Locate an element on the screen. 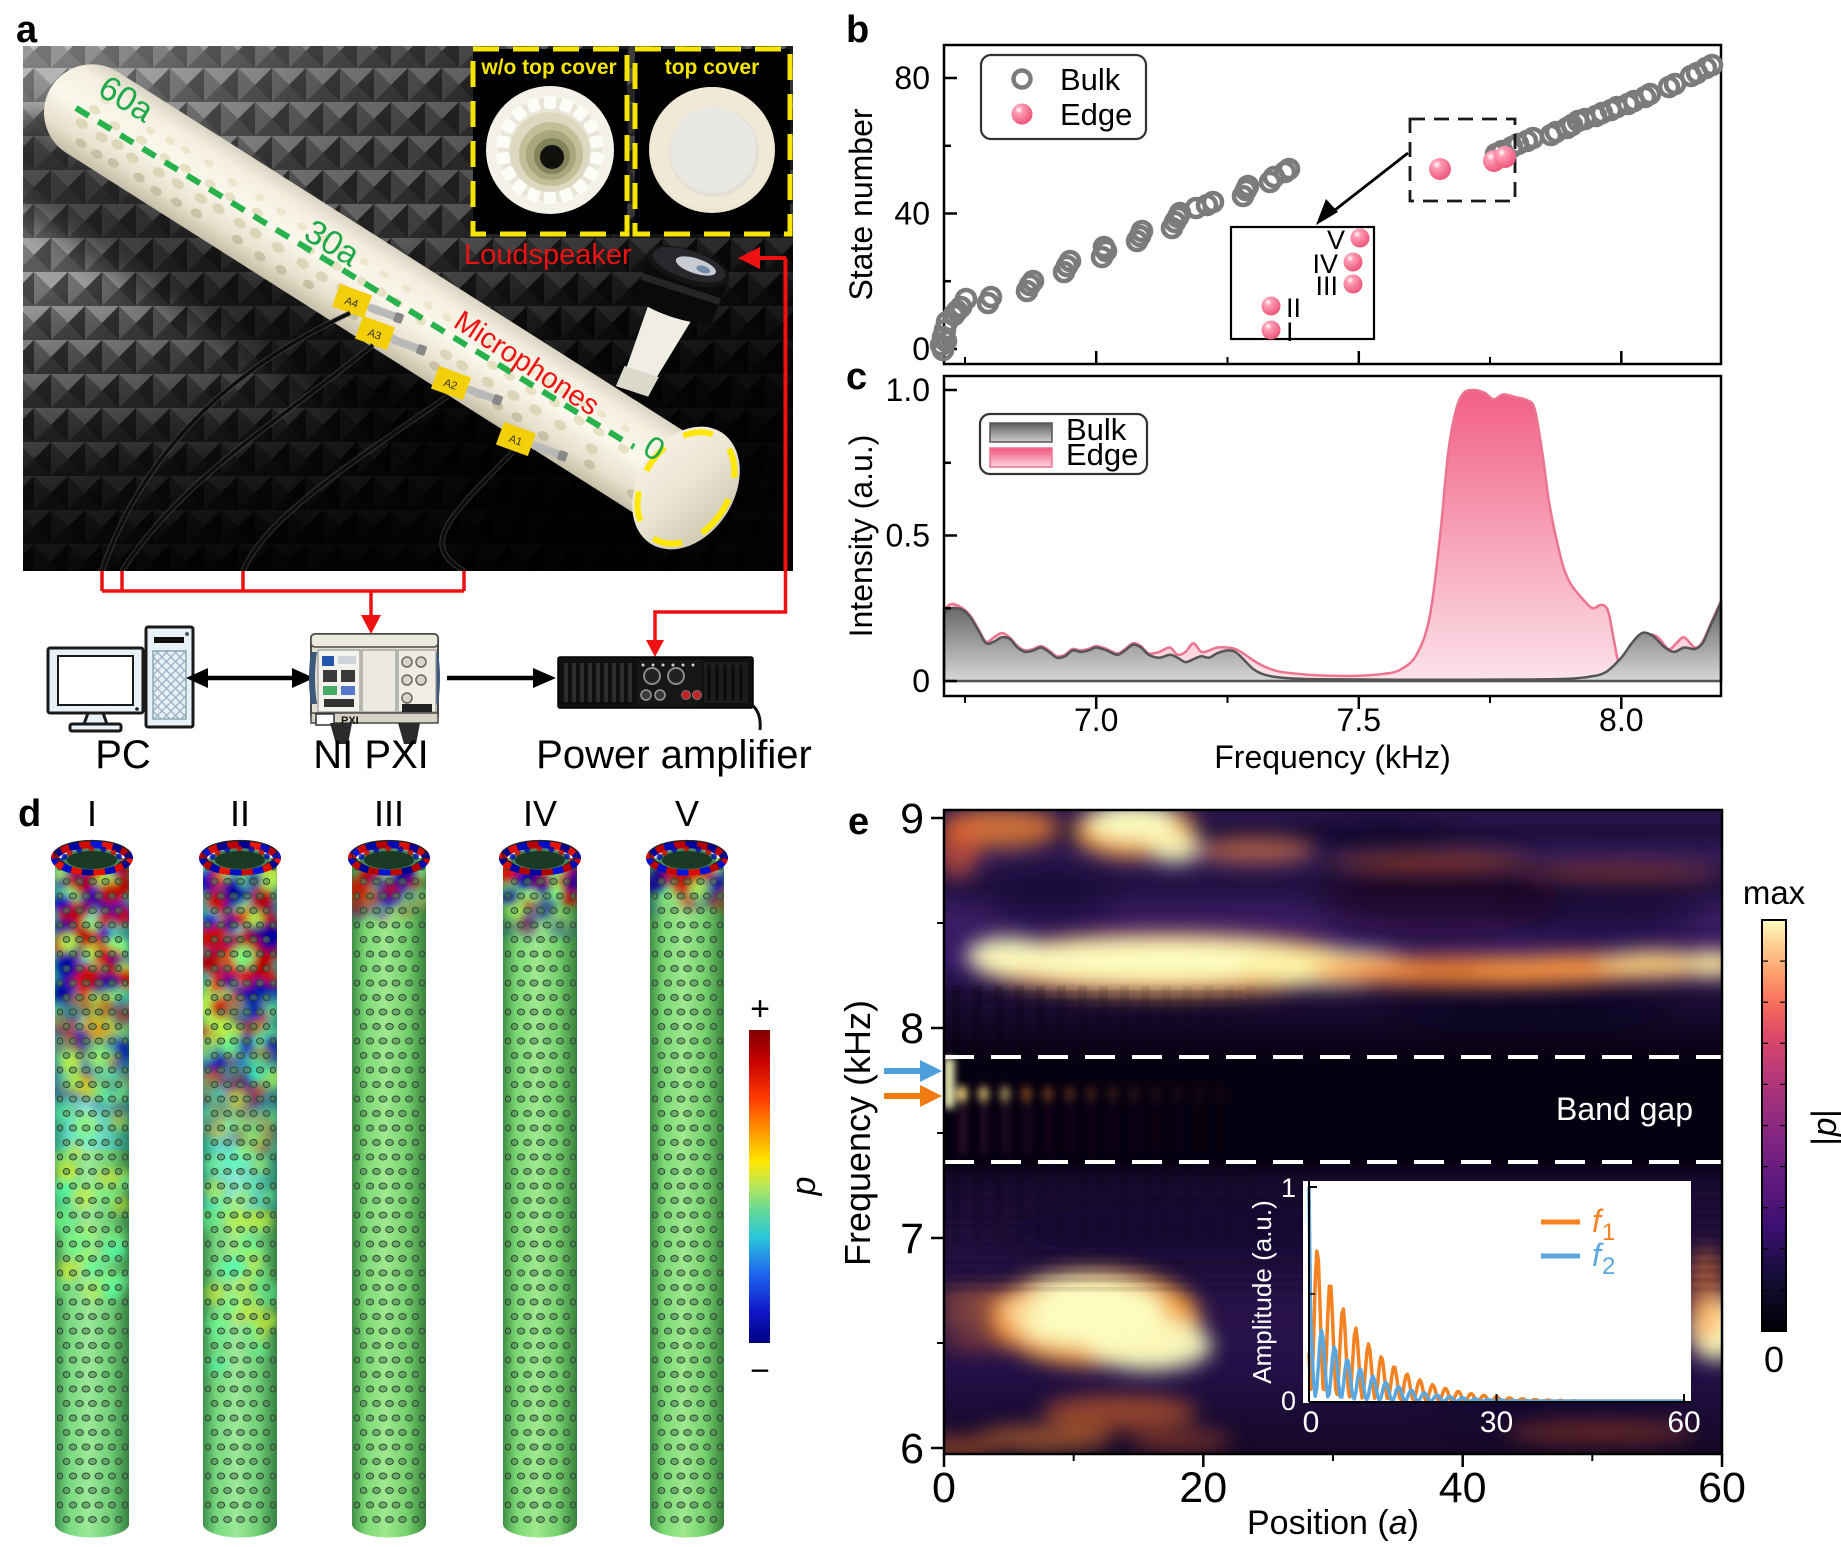 This screenshot has width=1841, height=1547. svg-text: Amplitude (a.u.) is located at coordinates (1262, 1292).